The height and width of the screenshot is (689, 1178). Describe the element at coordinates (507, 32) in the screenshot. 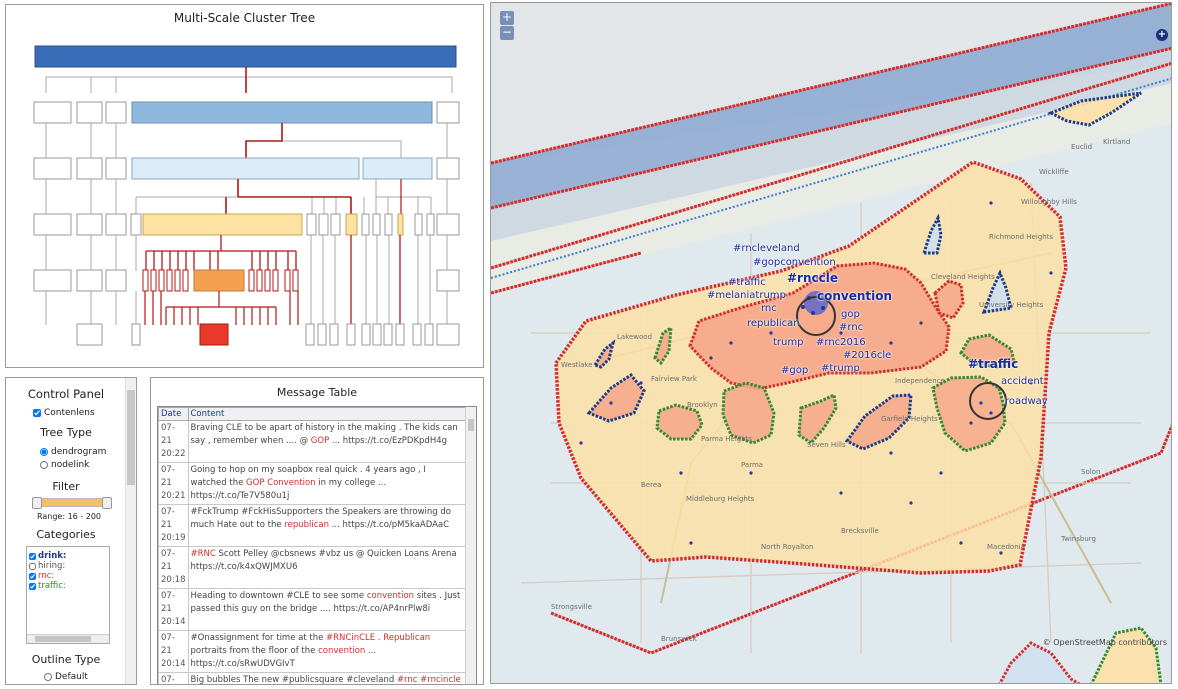

I see `zoom-out-button: −` at that location.